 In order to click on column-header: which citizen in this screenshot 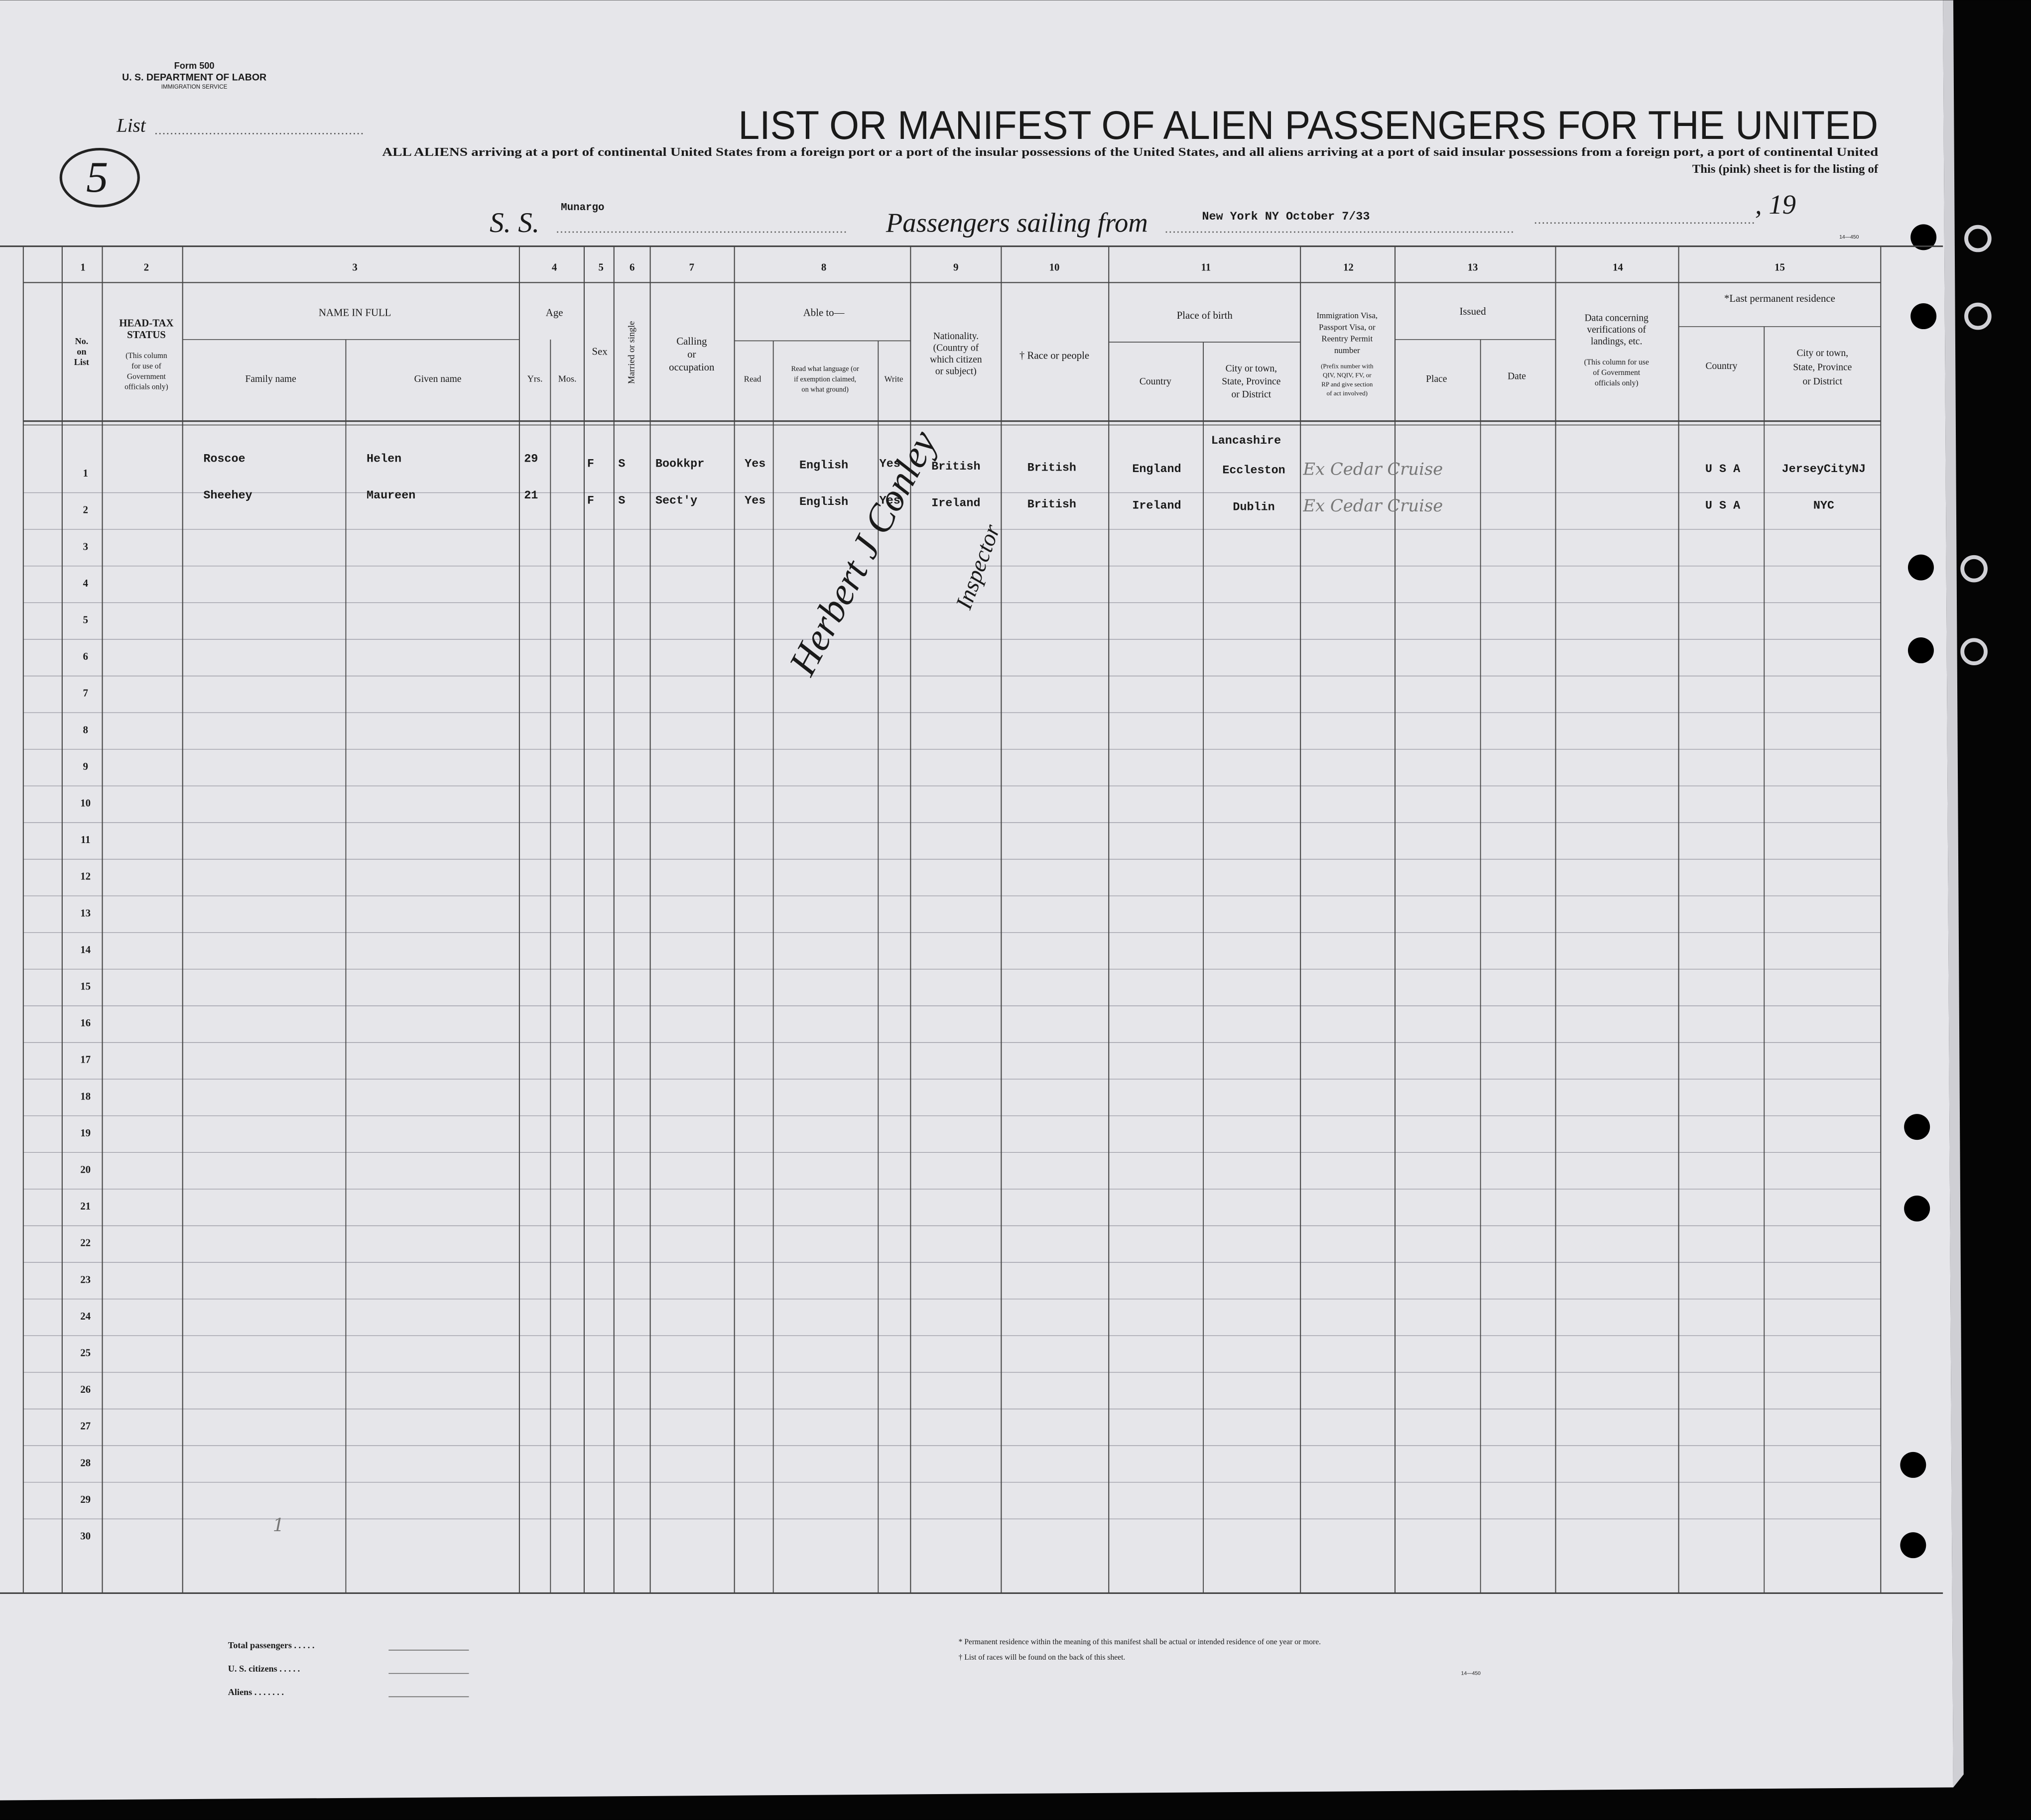, I will do `click(956, 360)`.